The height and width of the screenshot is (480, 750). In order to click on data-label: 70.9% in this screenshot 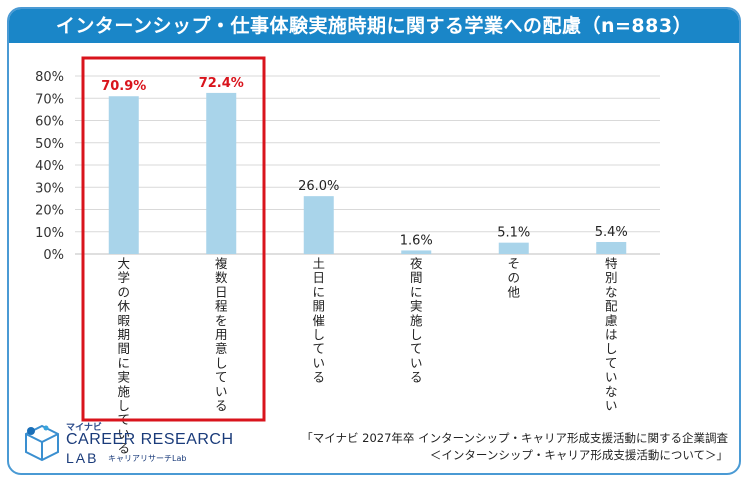, I will do `click(123, 86)`.